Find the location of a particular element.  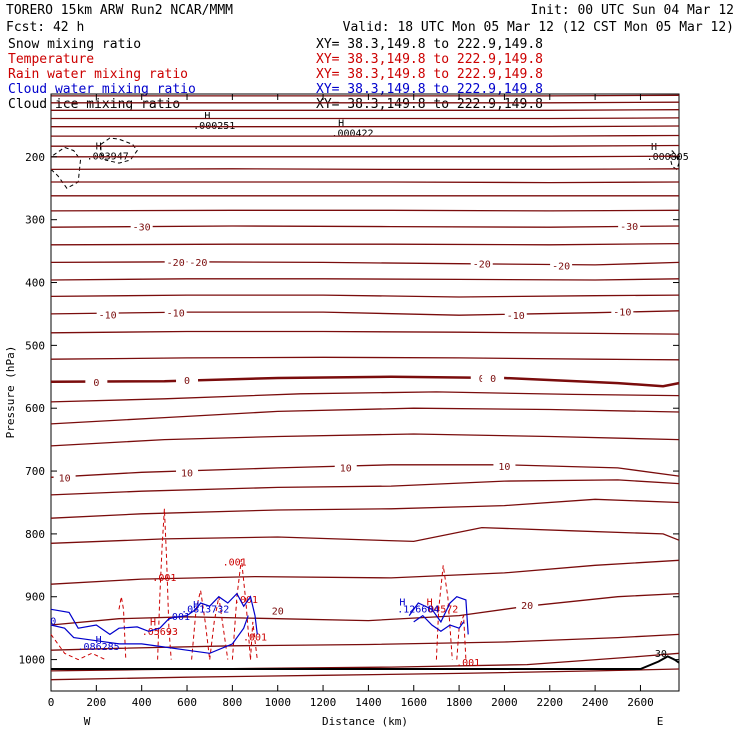

init-time: Init: 00 UTC Sun 04 Mar 12 is located at coordinates (633, 10).